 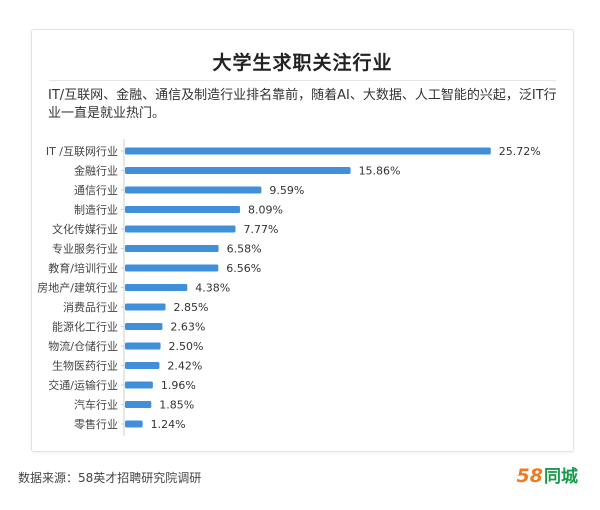 I want to click on bar-value-label: 2.63%, so click(x=187, y=327).